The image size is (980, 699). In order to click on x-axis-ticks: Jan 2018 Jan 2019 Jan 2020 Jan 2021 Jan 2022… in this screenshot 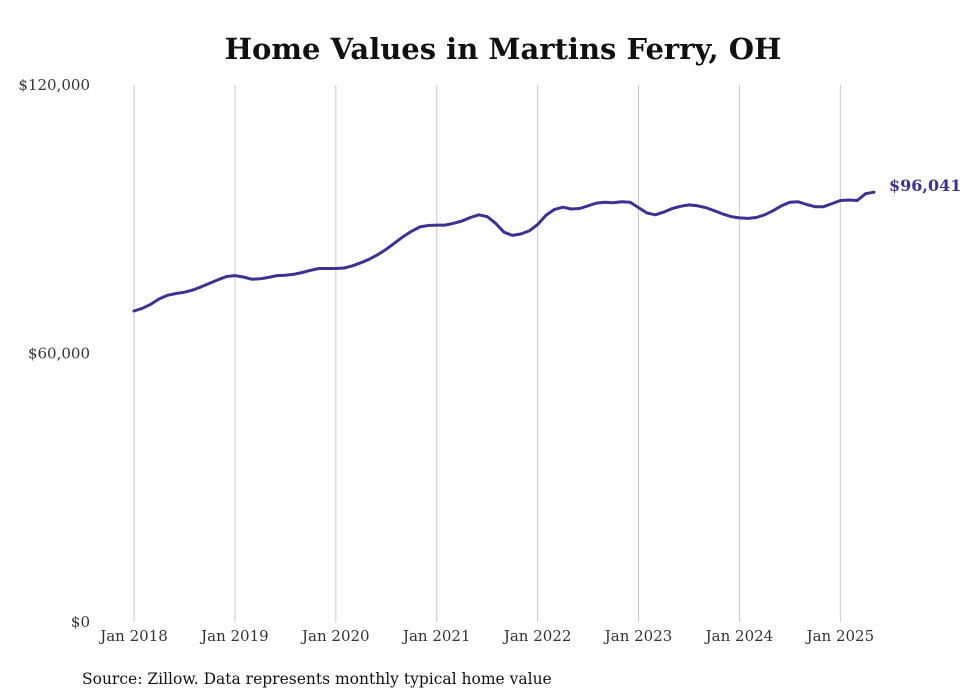, I will do `click(486, 636)`.